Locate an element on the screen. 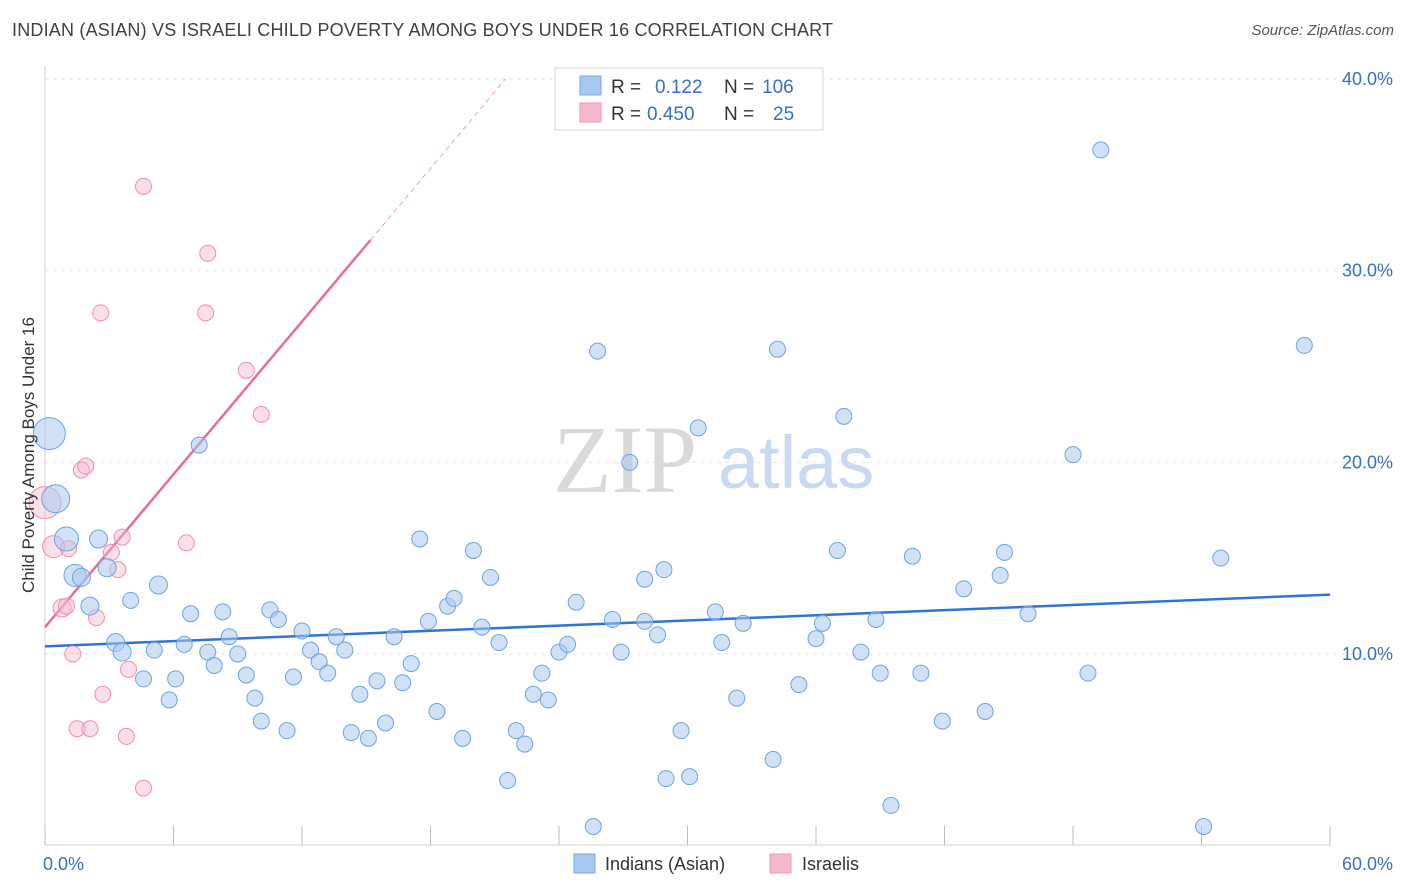 This screenshot has height=892, width=1406. bottom-legend-swatch-israelis is located at coordinates (780, 863).